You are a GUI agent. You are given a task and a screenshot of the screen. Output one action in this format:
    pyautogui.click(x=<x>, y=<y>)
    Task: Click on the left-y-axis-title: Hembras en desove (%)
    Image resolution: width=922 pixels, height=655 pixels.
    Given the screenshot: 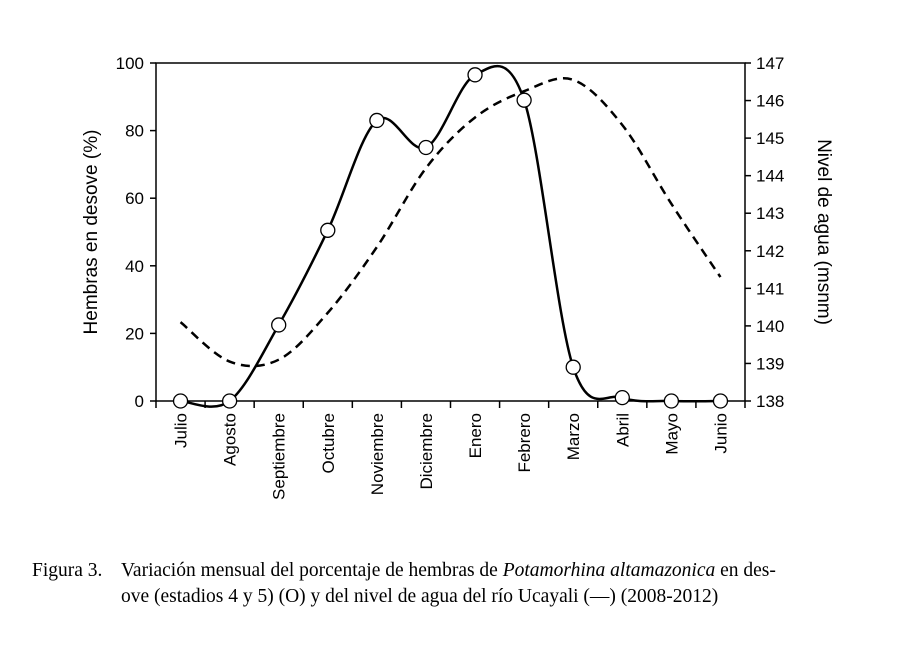 What is the action you would take?
    pyautogui.click(x=91, y=232)
    